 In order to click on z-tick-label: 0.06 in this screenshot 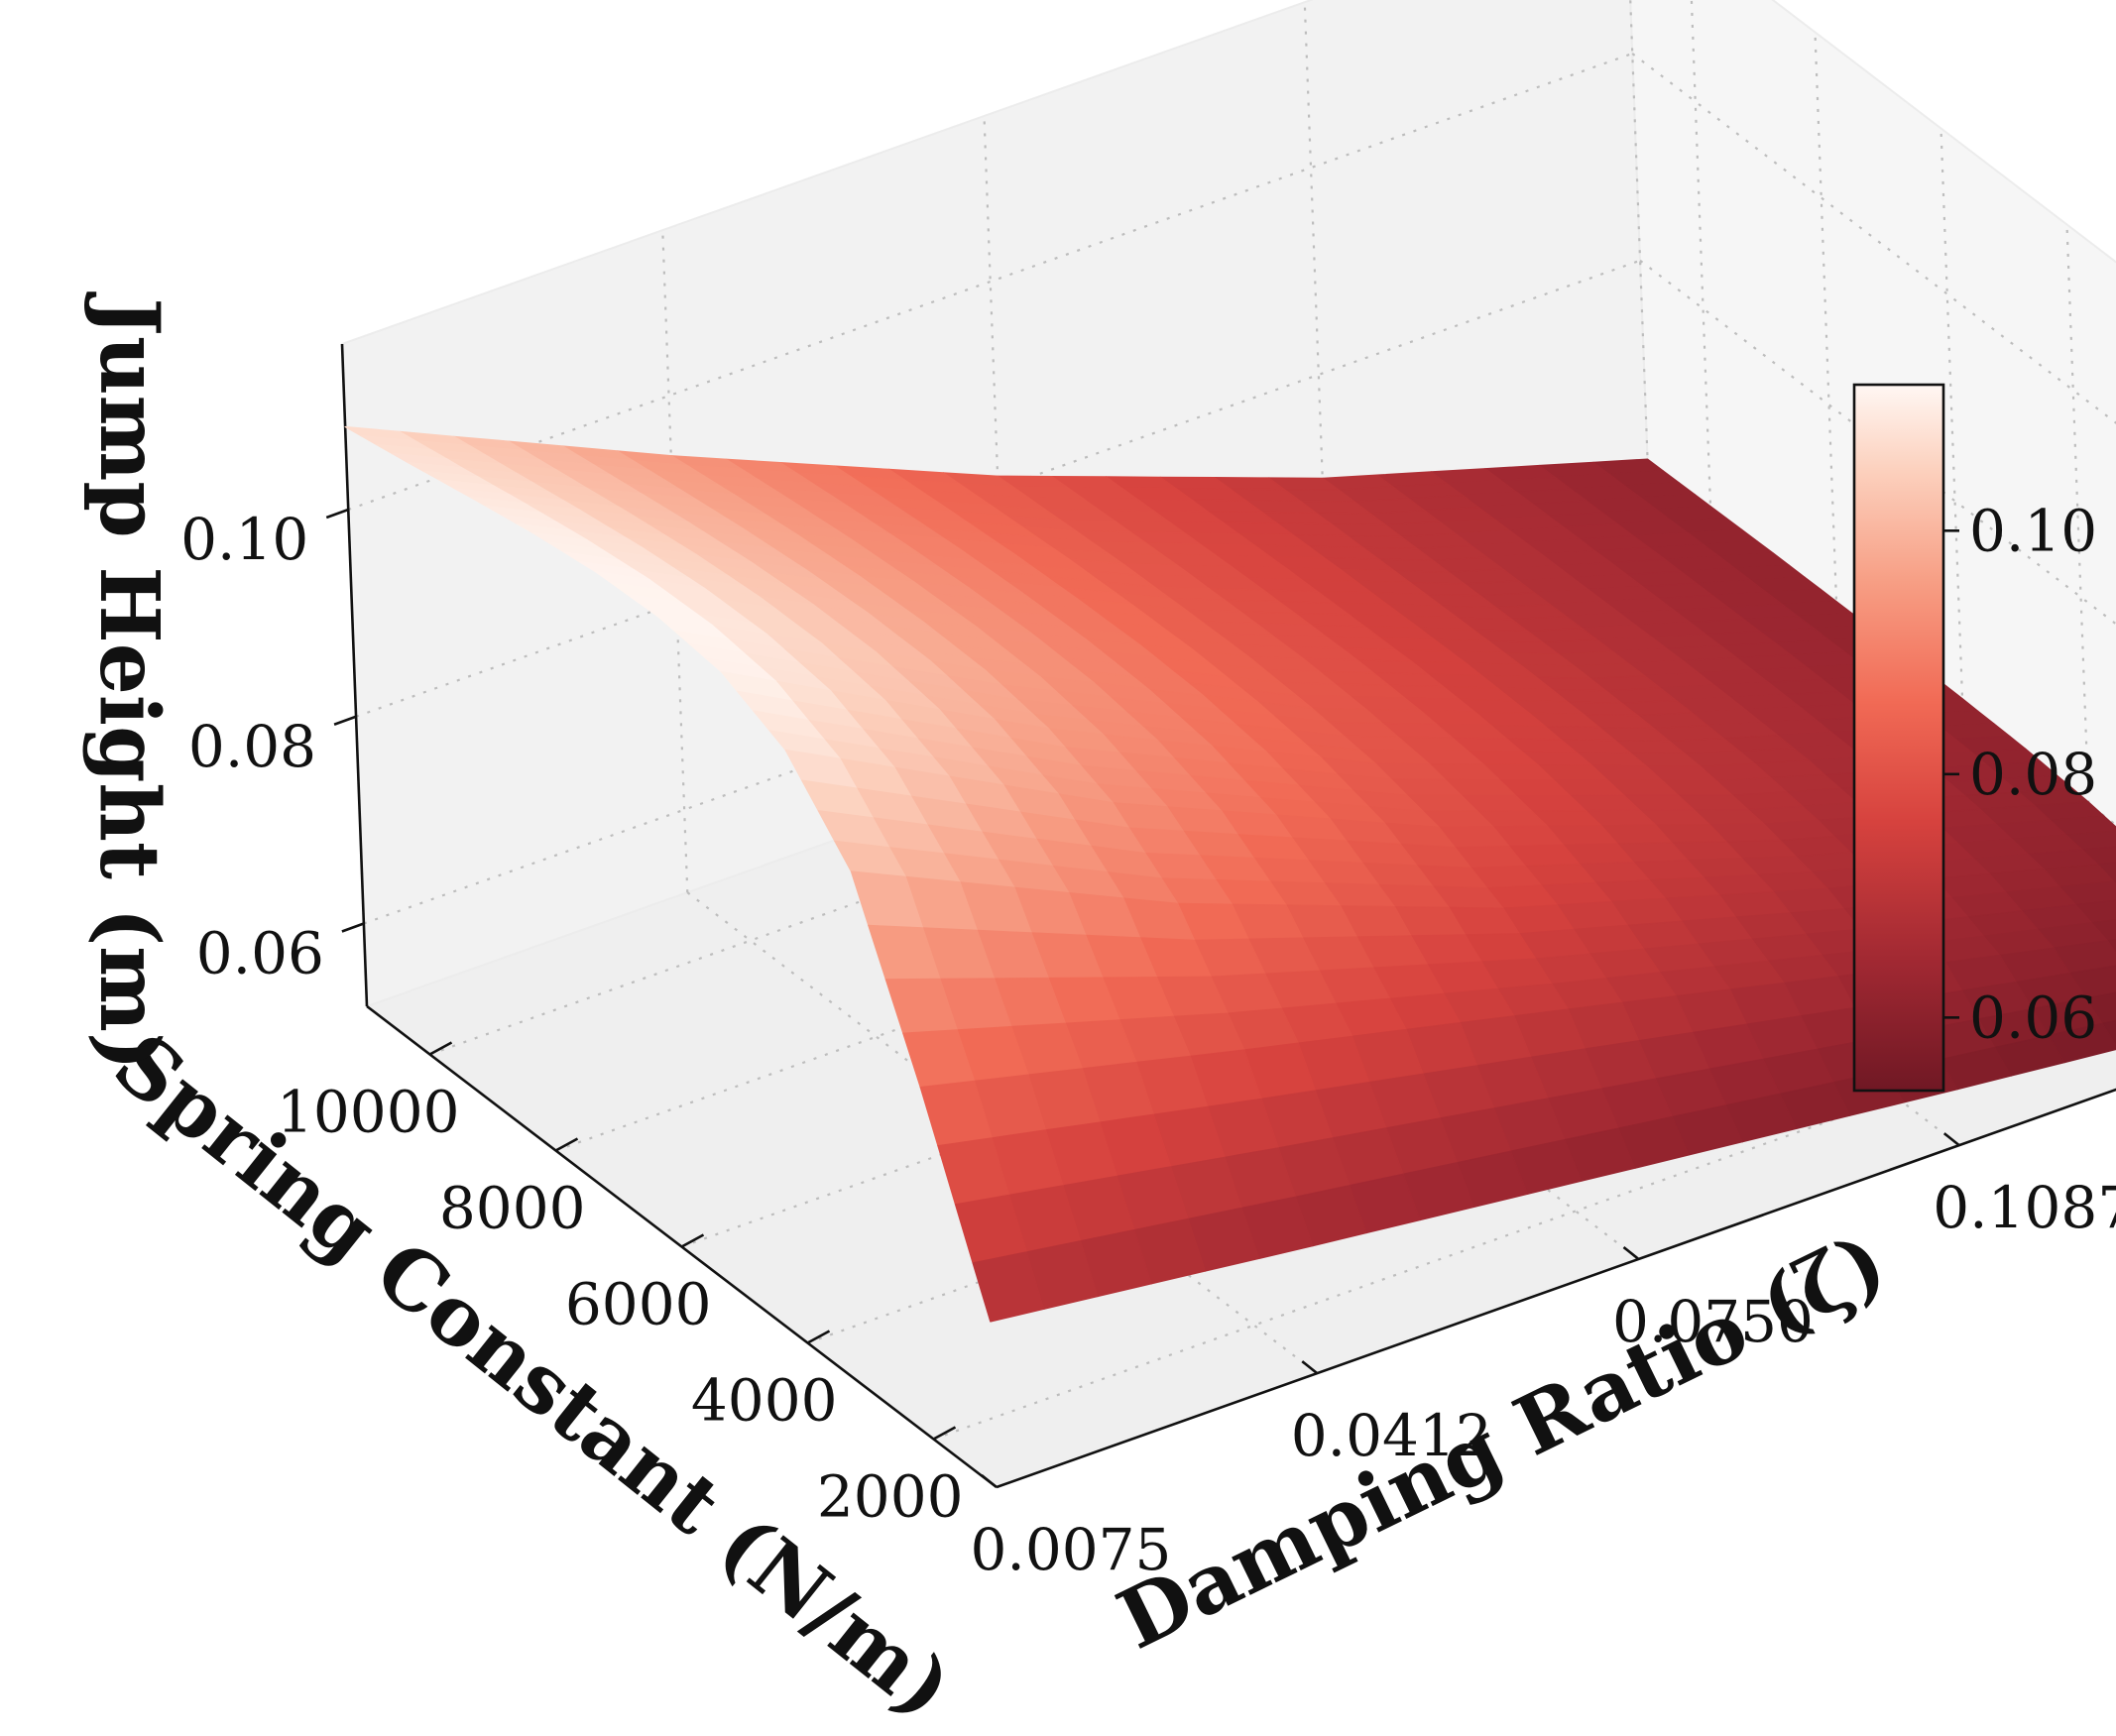, I will do `click(260, 953)`.